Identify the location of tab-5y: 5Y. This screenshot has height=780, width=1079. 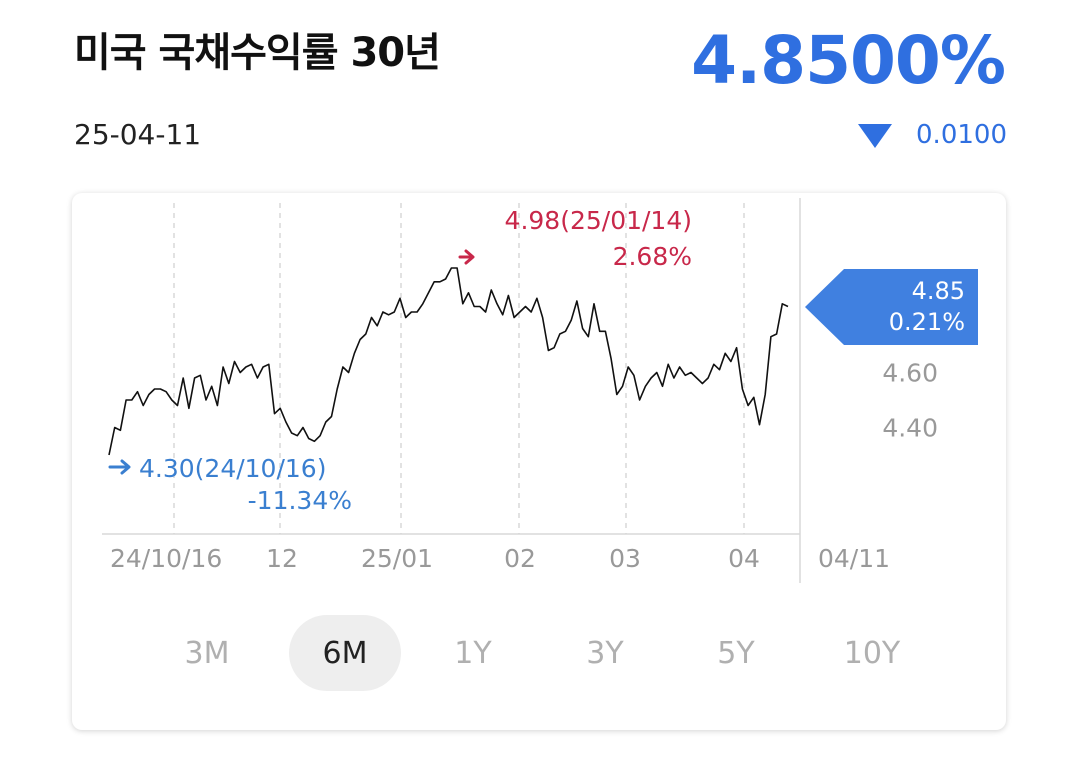
(736, 653).